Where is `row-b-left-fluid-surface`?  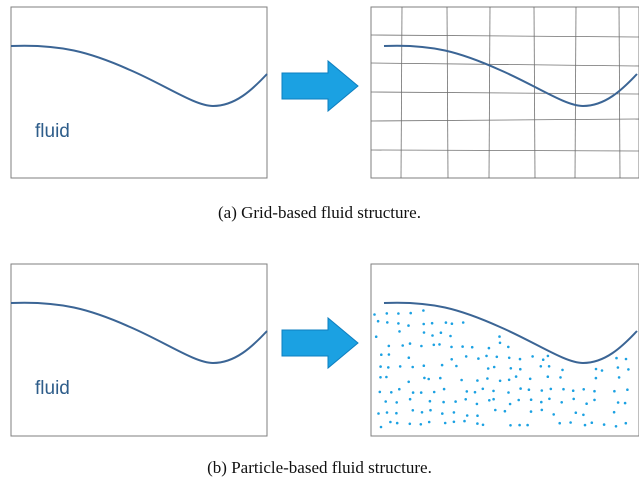 row-b-left-fluid-surface is located at coordinates (139, 333).